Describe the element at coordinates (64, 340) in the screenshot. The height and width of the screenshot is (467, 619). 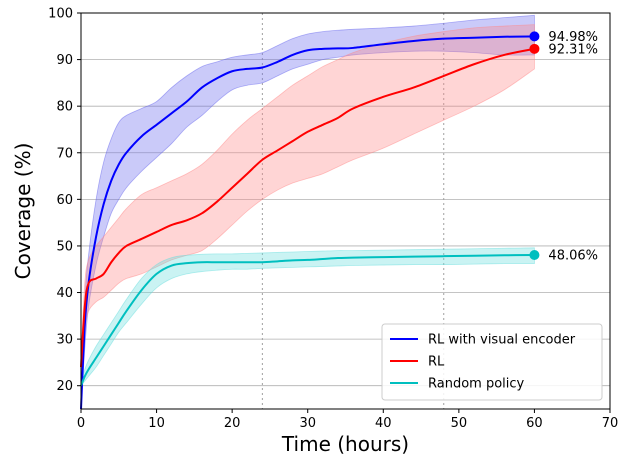
I see `y-tick-label: 30` at that location.